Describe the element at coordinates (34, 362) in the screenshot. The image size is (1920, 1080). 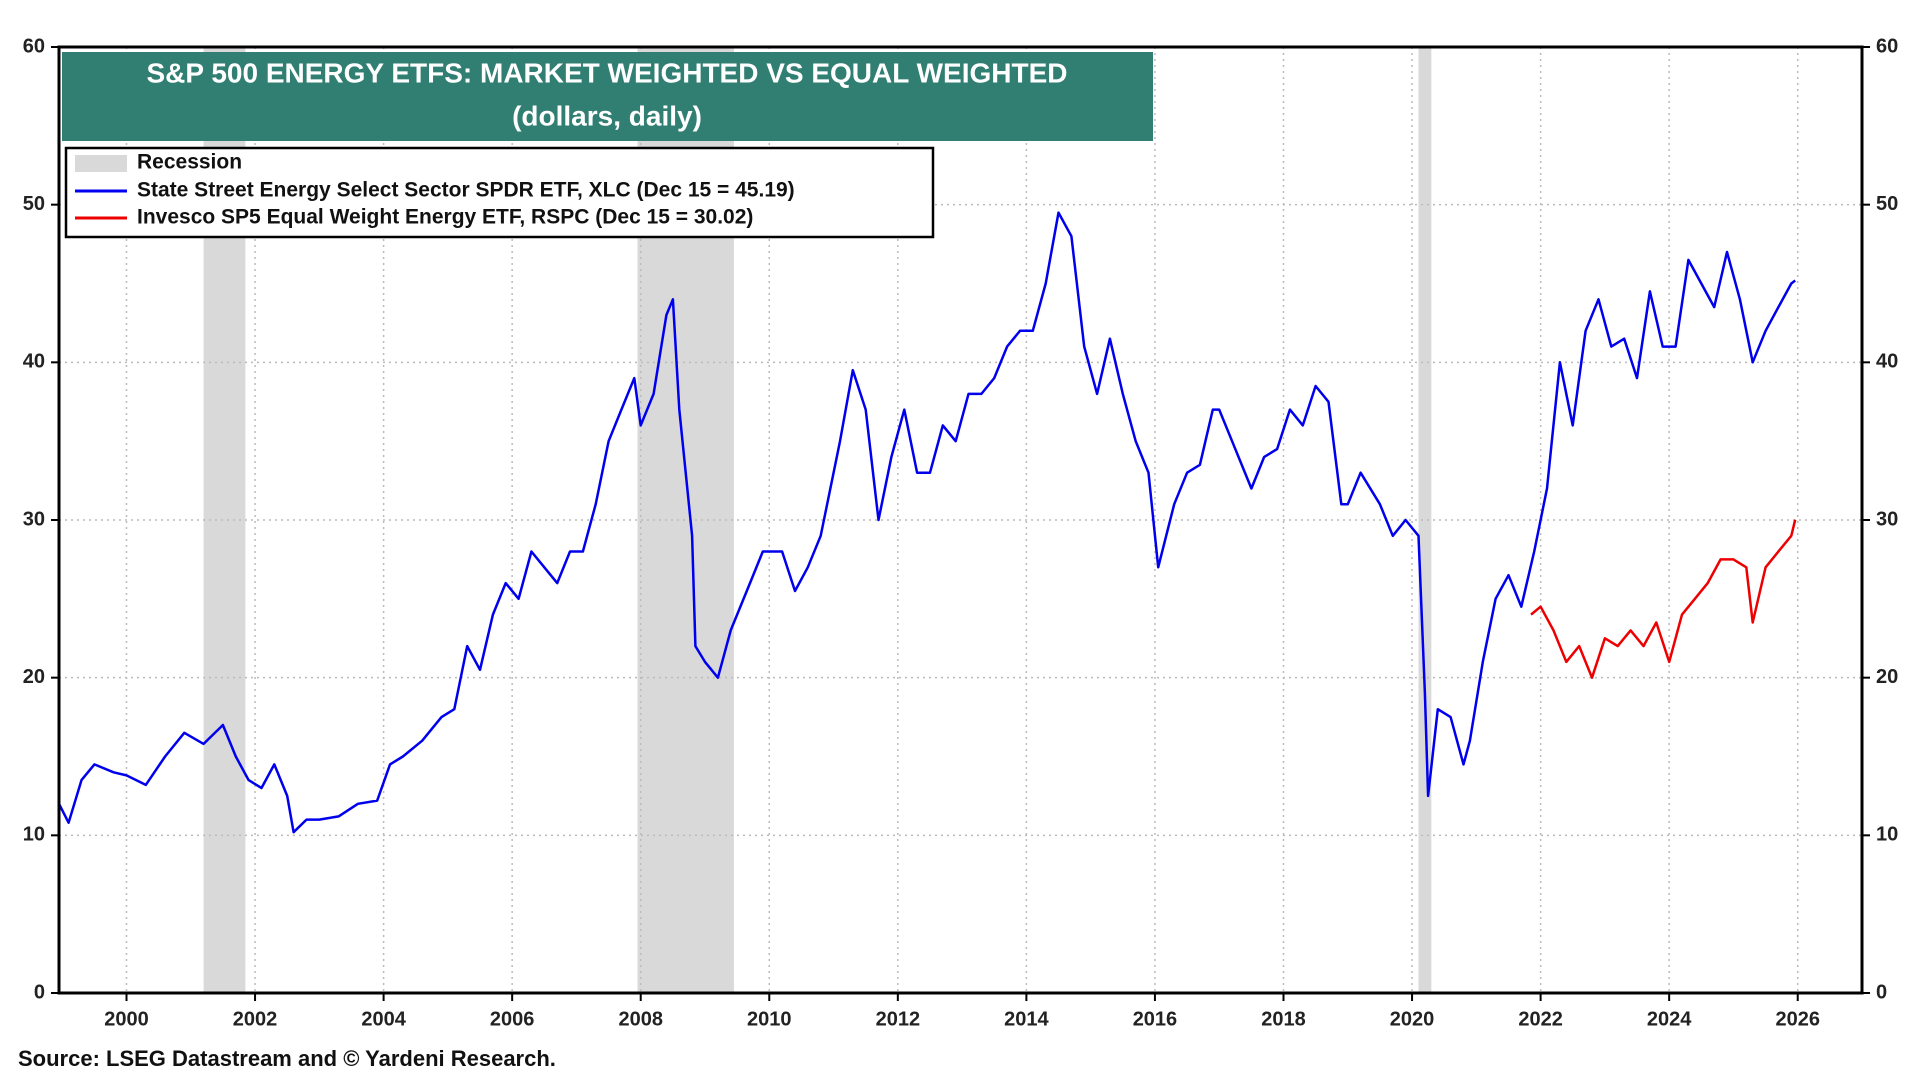
I see `y-tick-label: 40` at that location.